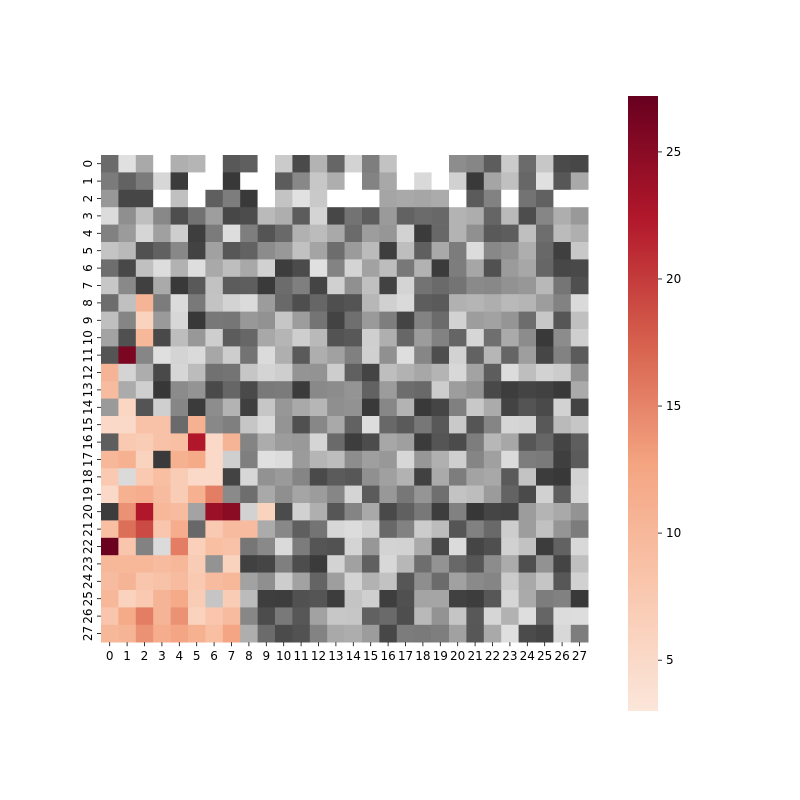  What do you see at coordinates (232, 656) in the screenshot?
I see `x-tick-label: 7` at bounding box center [232, 656].